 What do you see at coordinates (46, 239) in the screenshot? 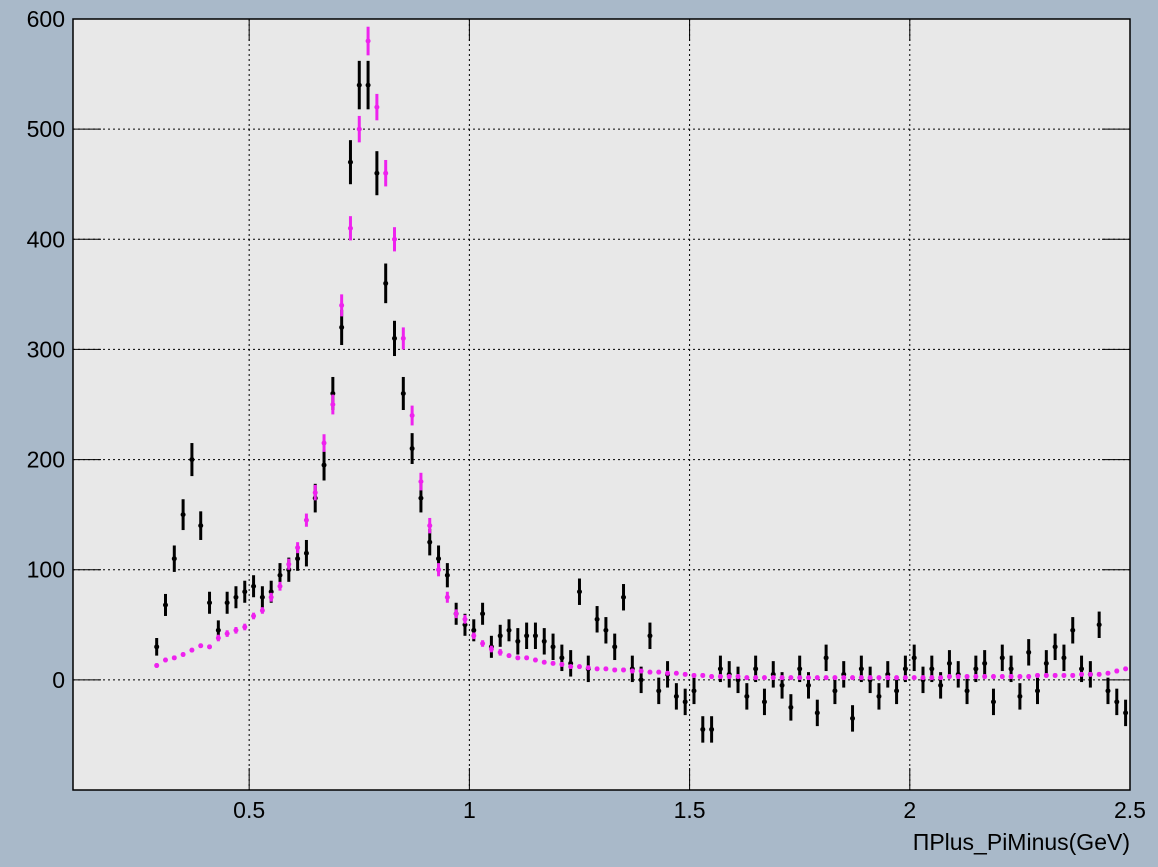
I see `y-tick-label: 400` at bounding box center [46, 239].